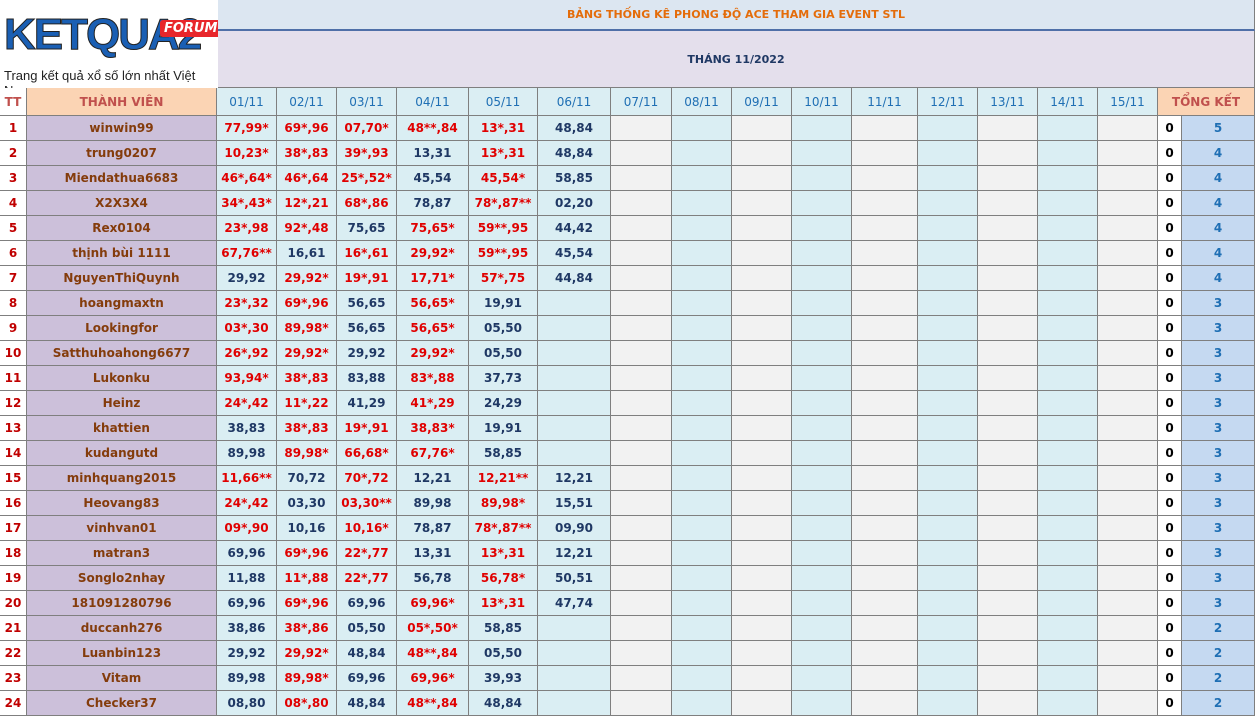 The image size is (1255, 717). I want to click on result-cell: 11,88, so click(247, 578).